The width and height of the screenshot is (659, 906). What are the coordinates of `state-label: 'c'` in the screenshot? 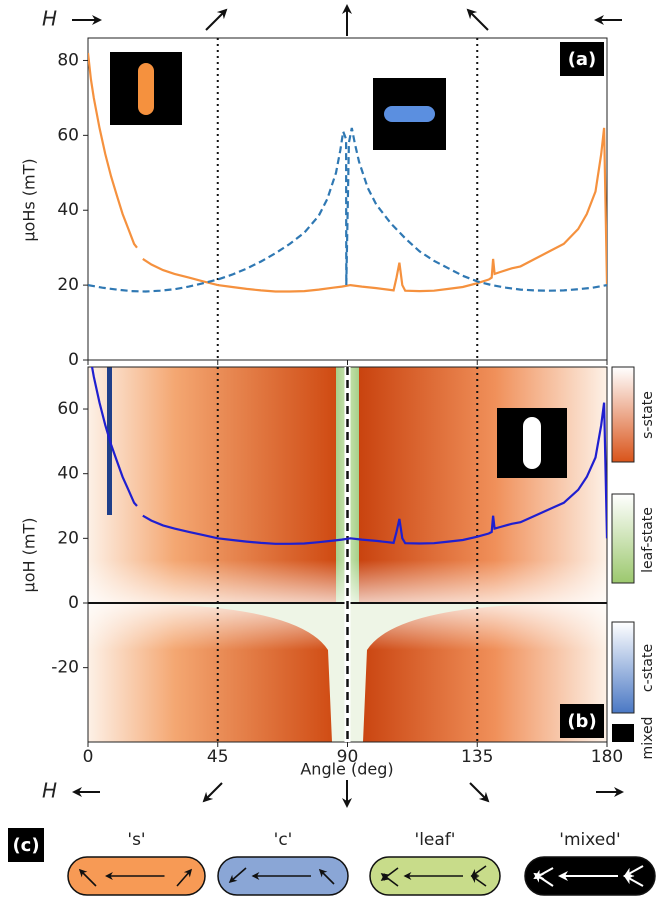 It's located at (283, 840).